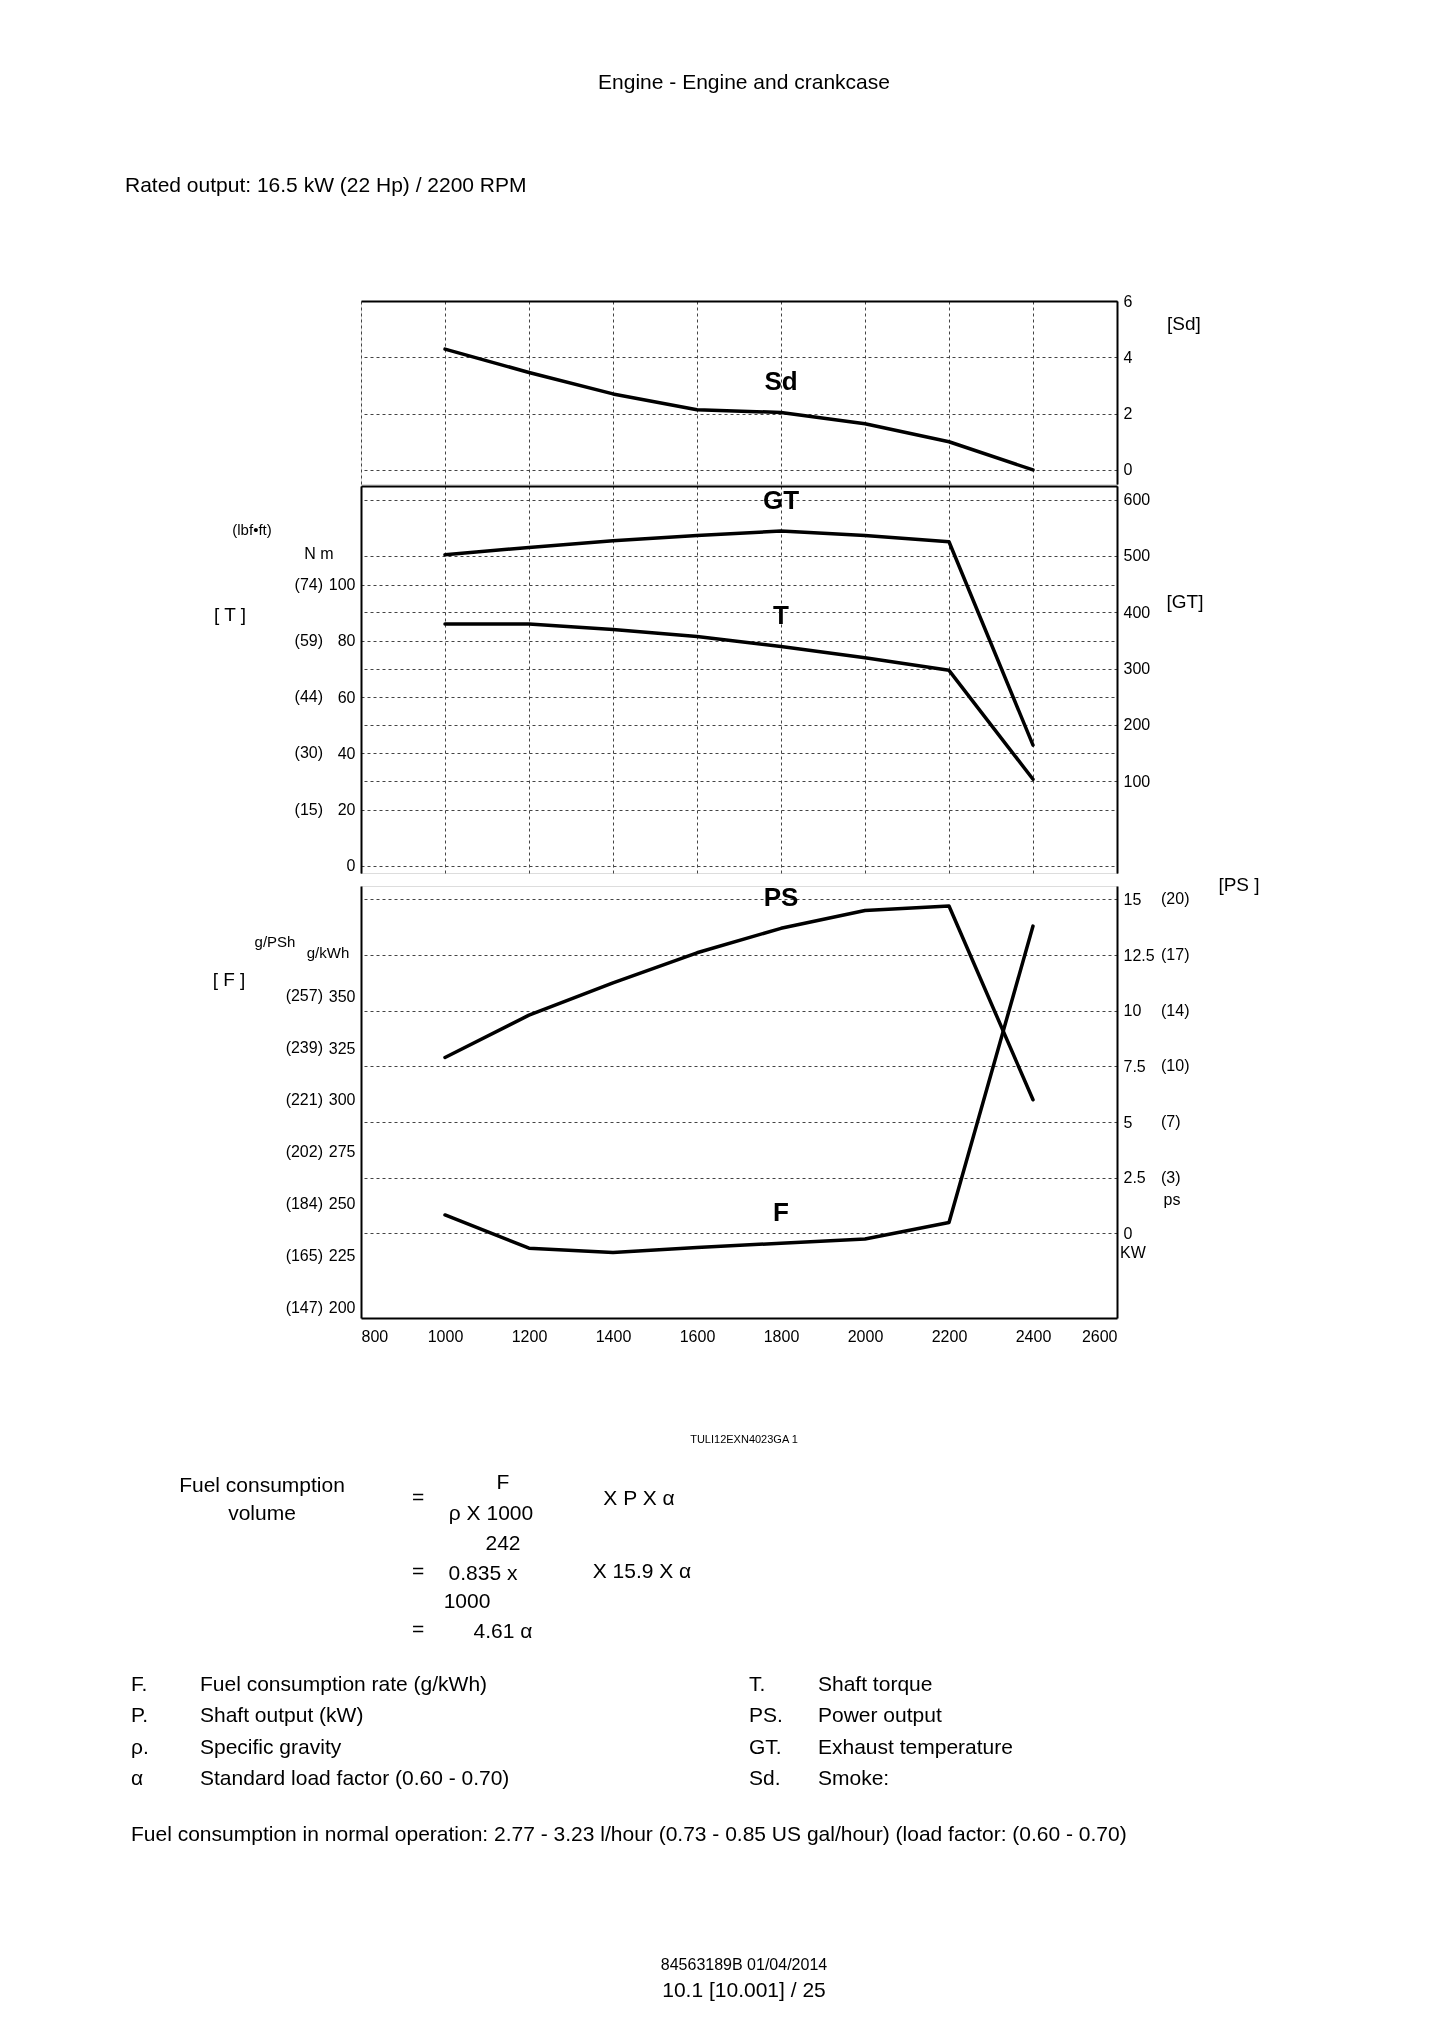  I want to click on y-tick-label: 80, so click(346, 641).